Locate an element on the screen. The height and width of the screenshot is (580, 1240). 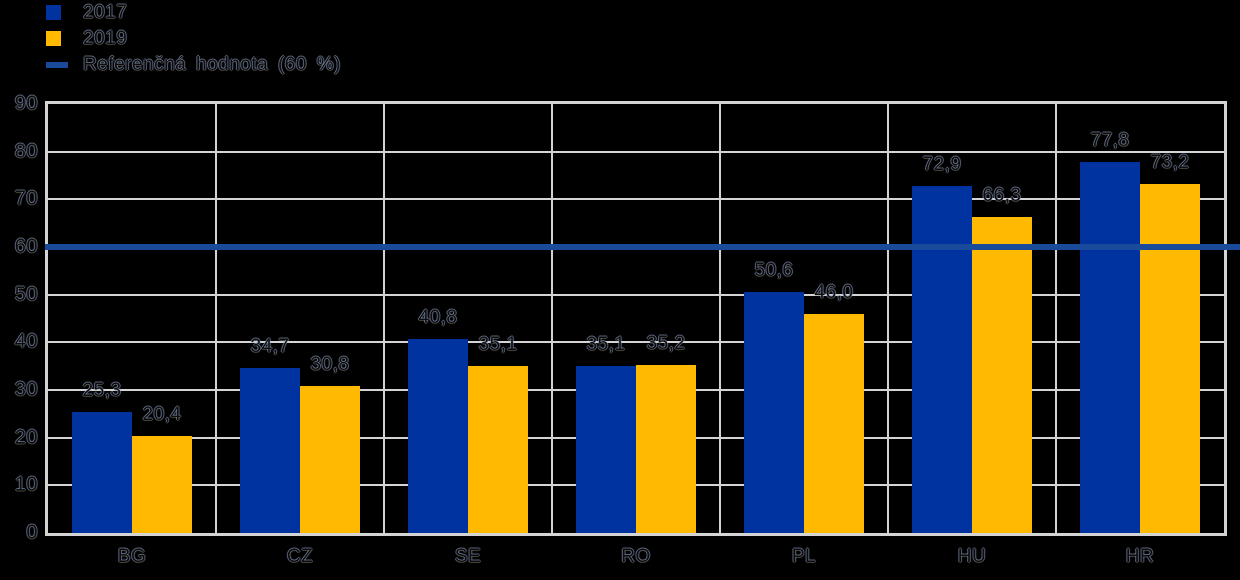
legend-label-reference: Referenčná hodnota (60 %) is located at coordinates (212, 64).